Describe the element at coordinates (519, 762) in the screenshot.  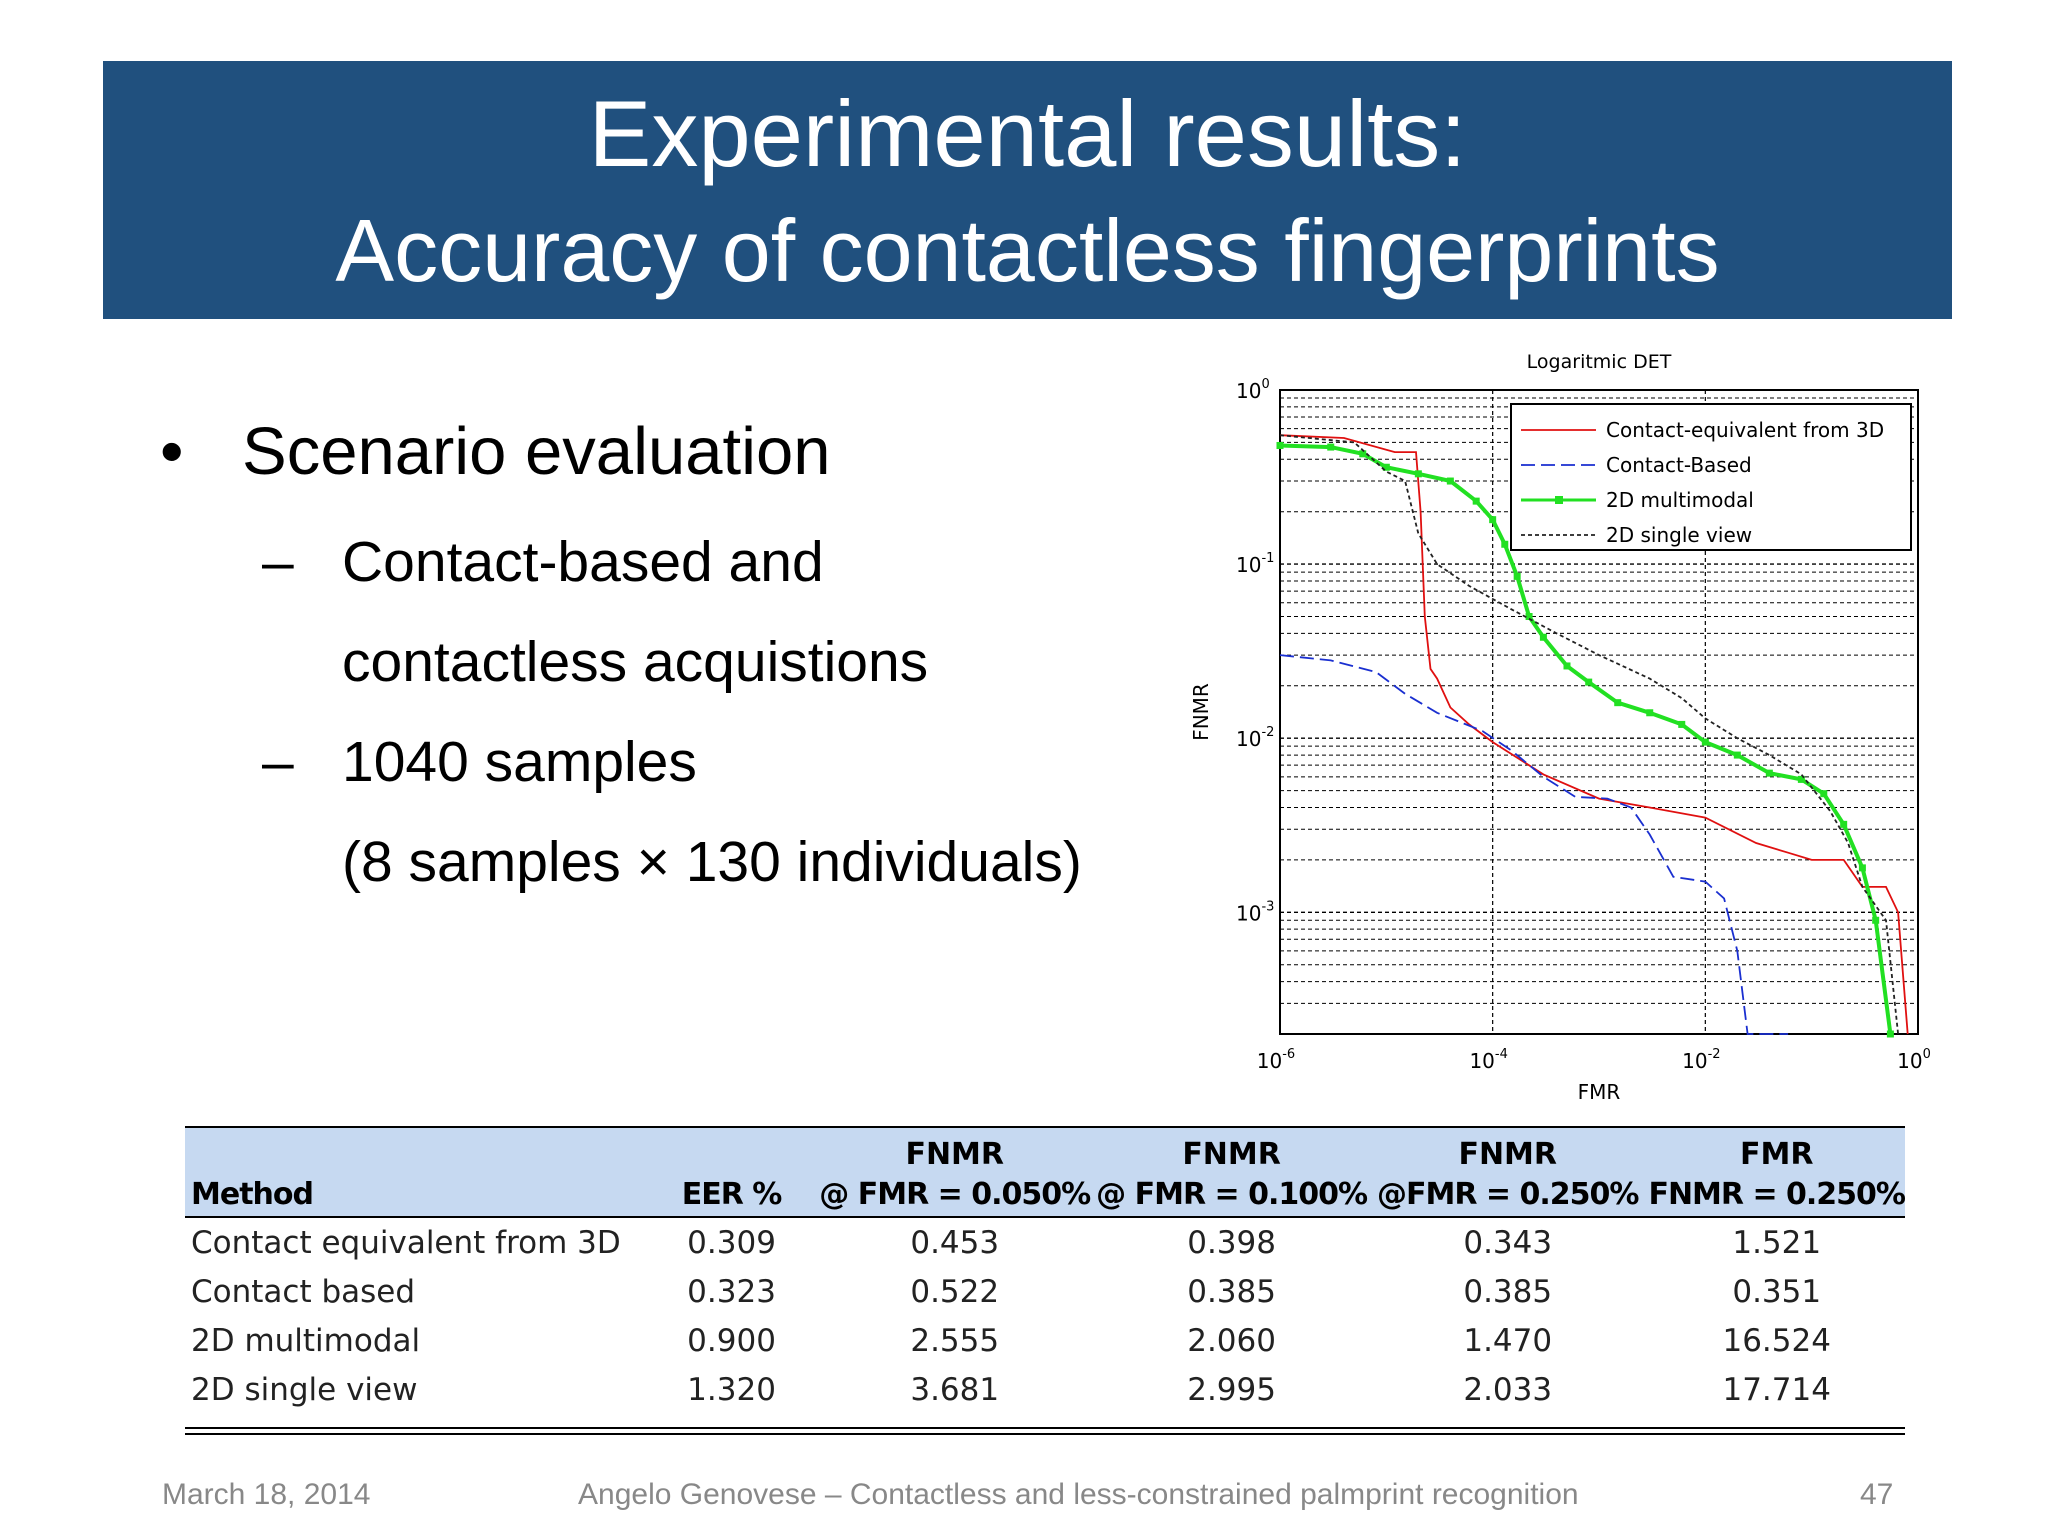
I see `sub-bullet-text: 1040 samples` at that location.